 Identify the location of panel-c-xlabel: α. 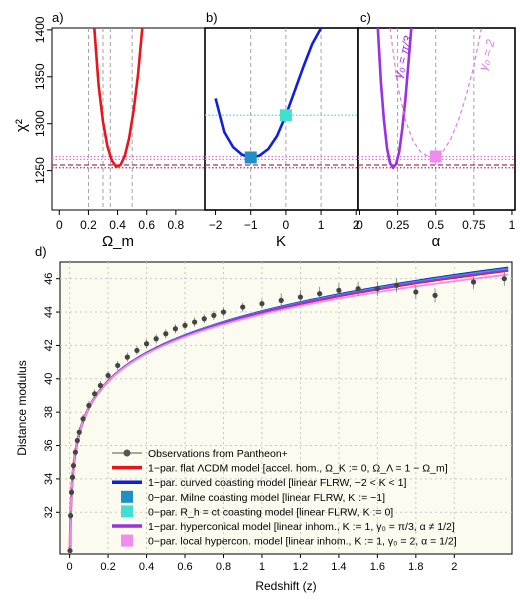
(436, 241).